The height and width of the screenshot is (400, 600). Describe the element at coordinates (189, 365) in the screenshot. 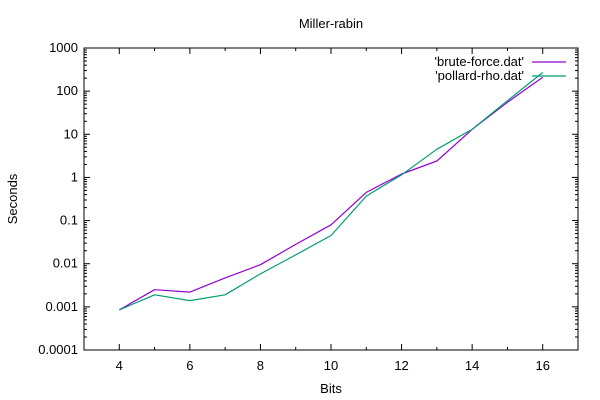

I see `x-tick-label: 6` at that location.